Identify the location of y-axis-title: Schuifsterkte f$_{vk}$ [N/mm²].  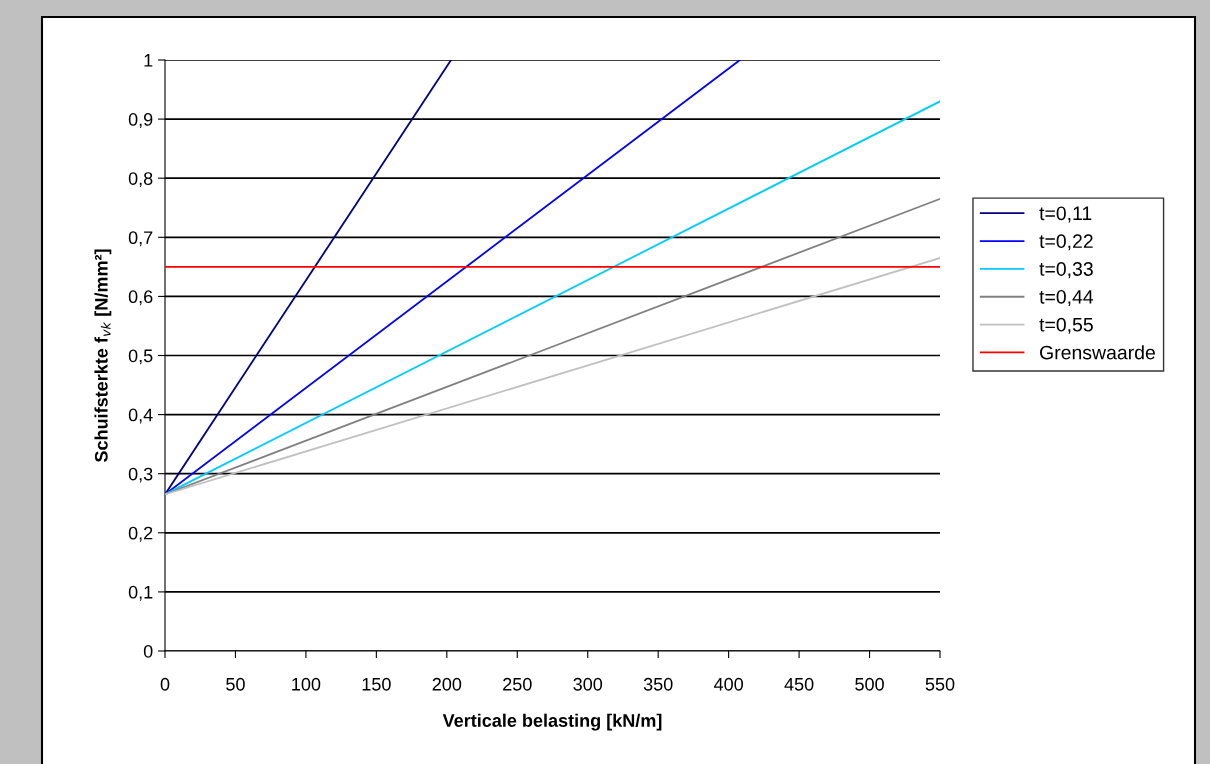
(103, 356).